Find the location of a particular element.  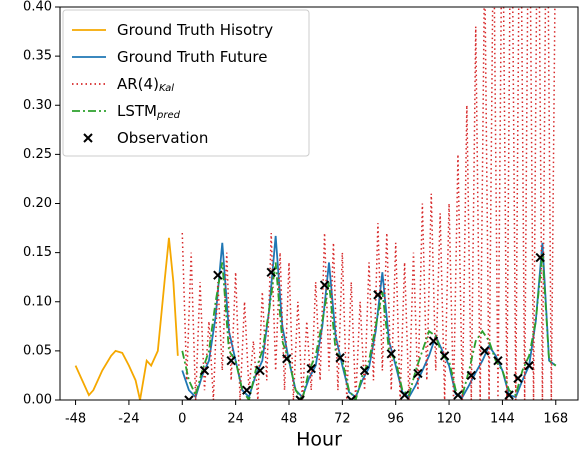

legend-label: Ground Truth Hisotry is located at coordinates (195, 30).